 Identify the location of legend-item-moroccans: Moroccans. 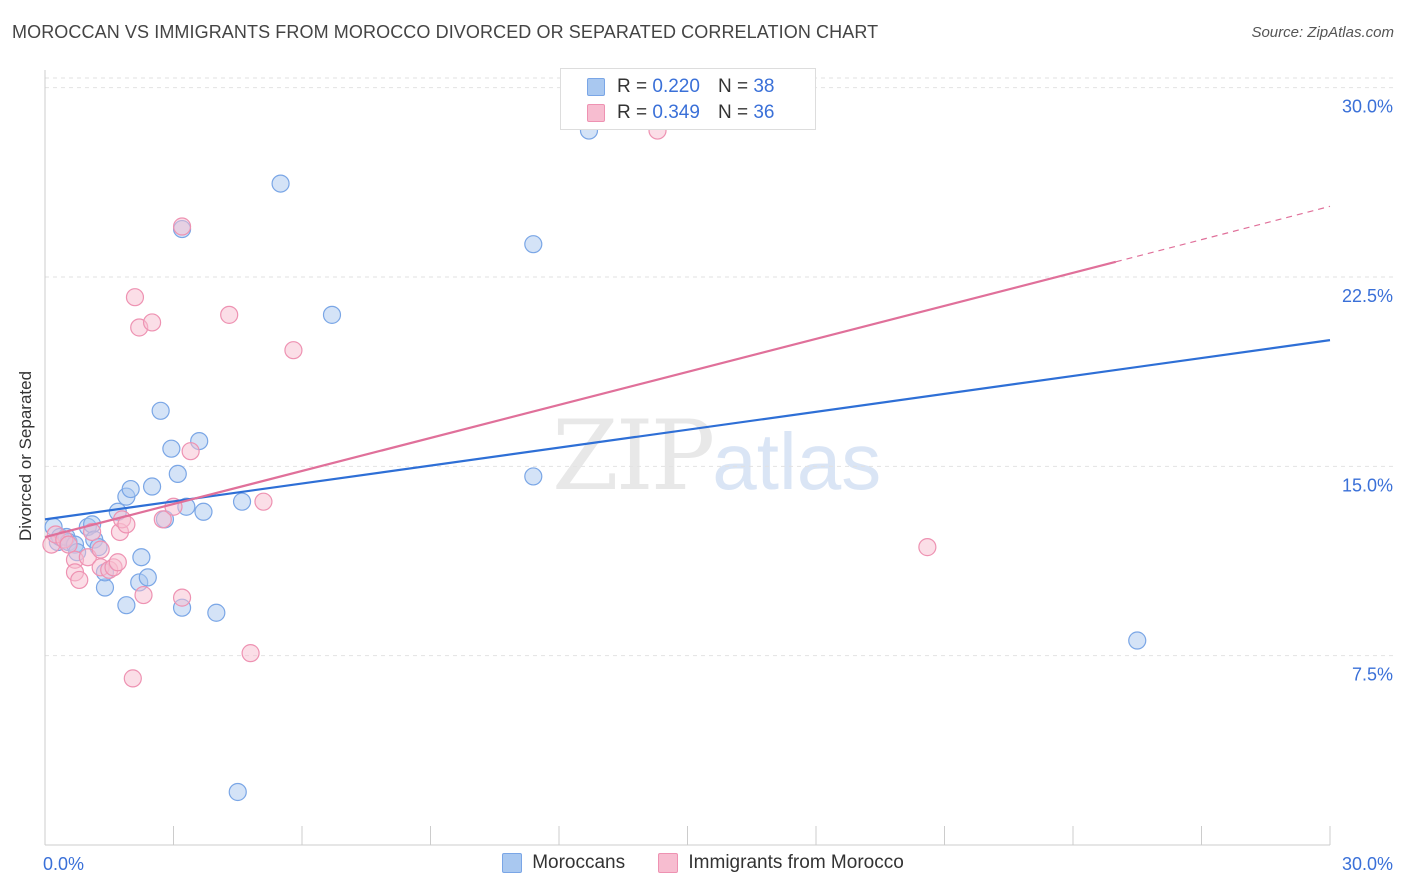
(563, 863).